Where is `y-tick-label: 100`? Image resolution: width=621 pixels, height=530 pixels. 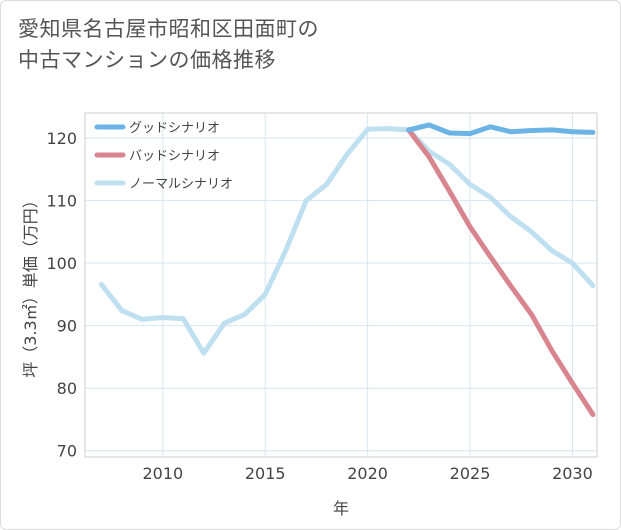 y-tick-label: 100 is located at coordinates (61, 263).